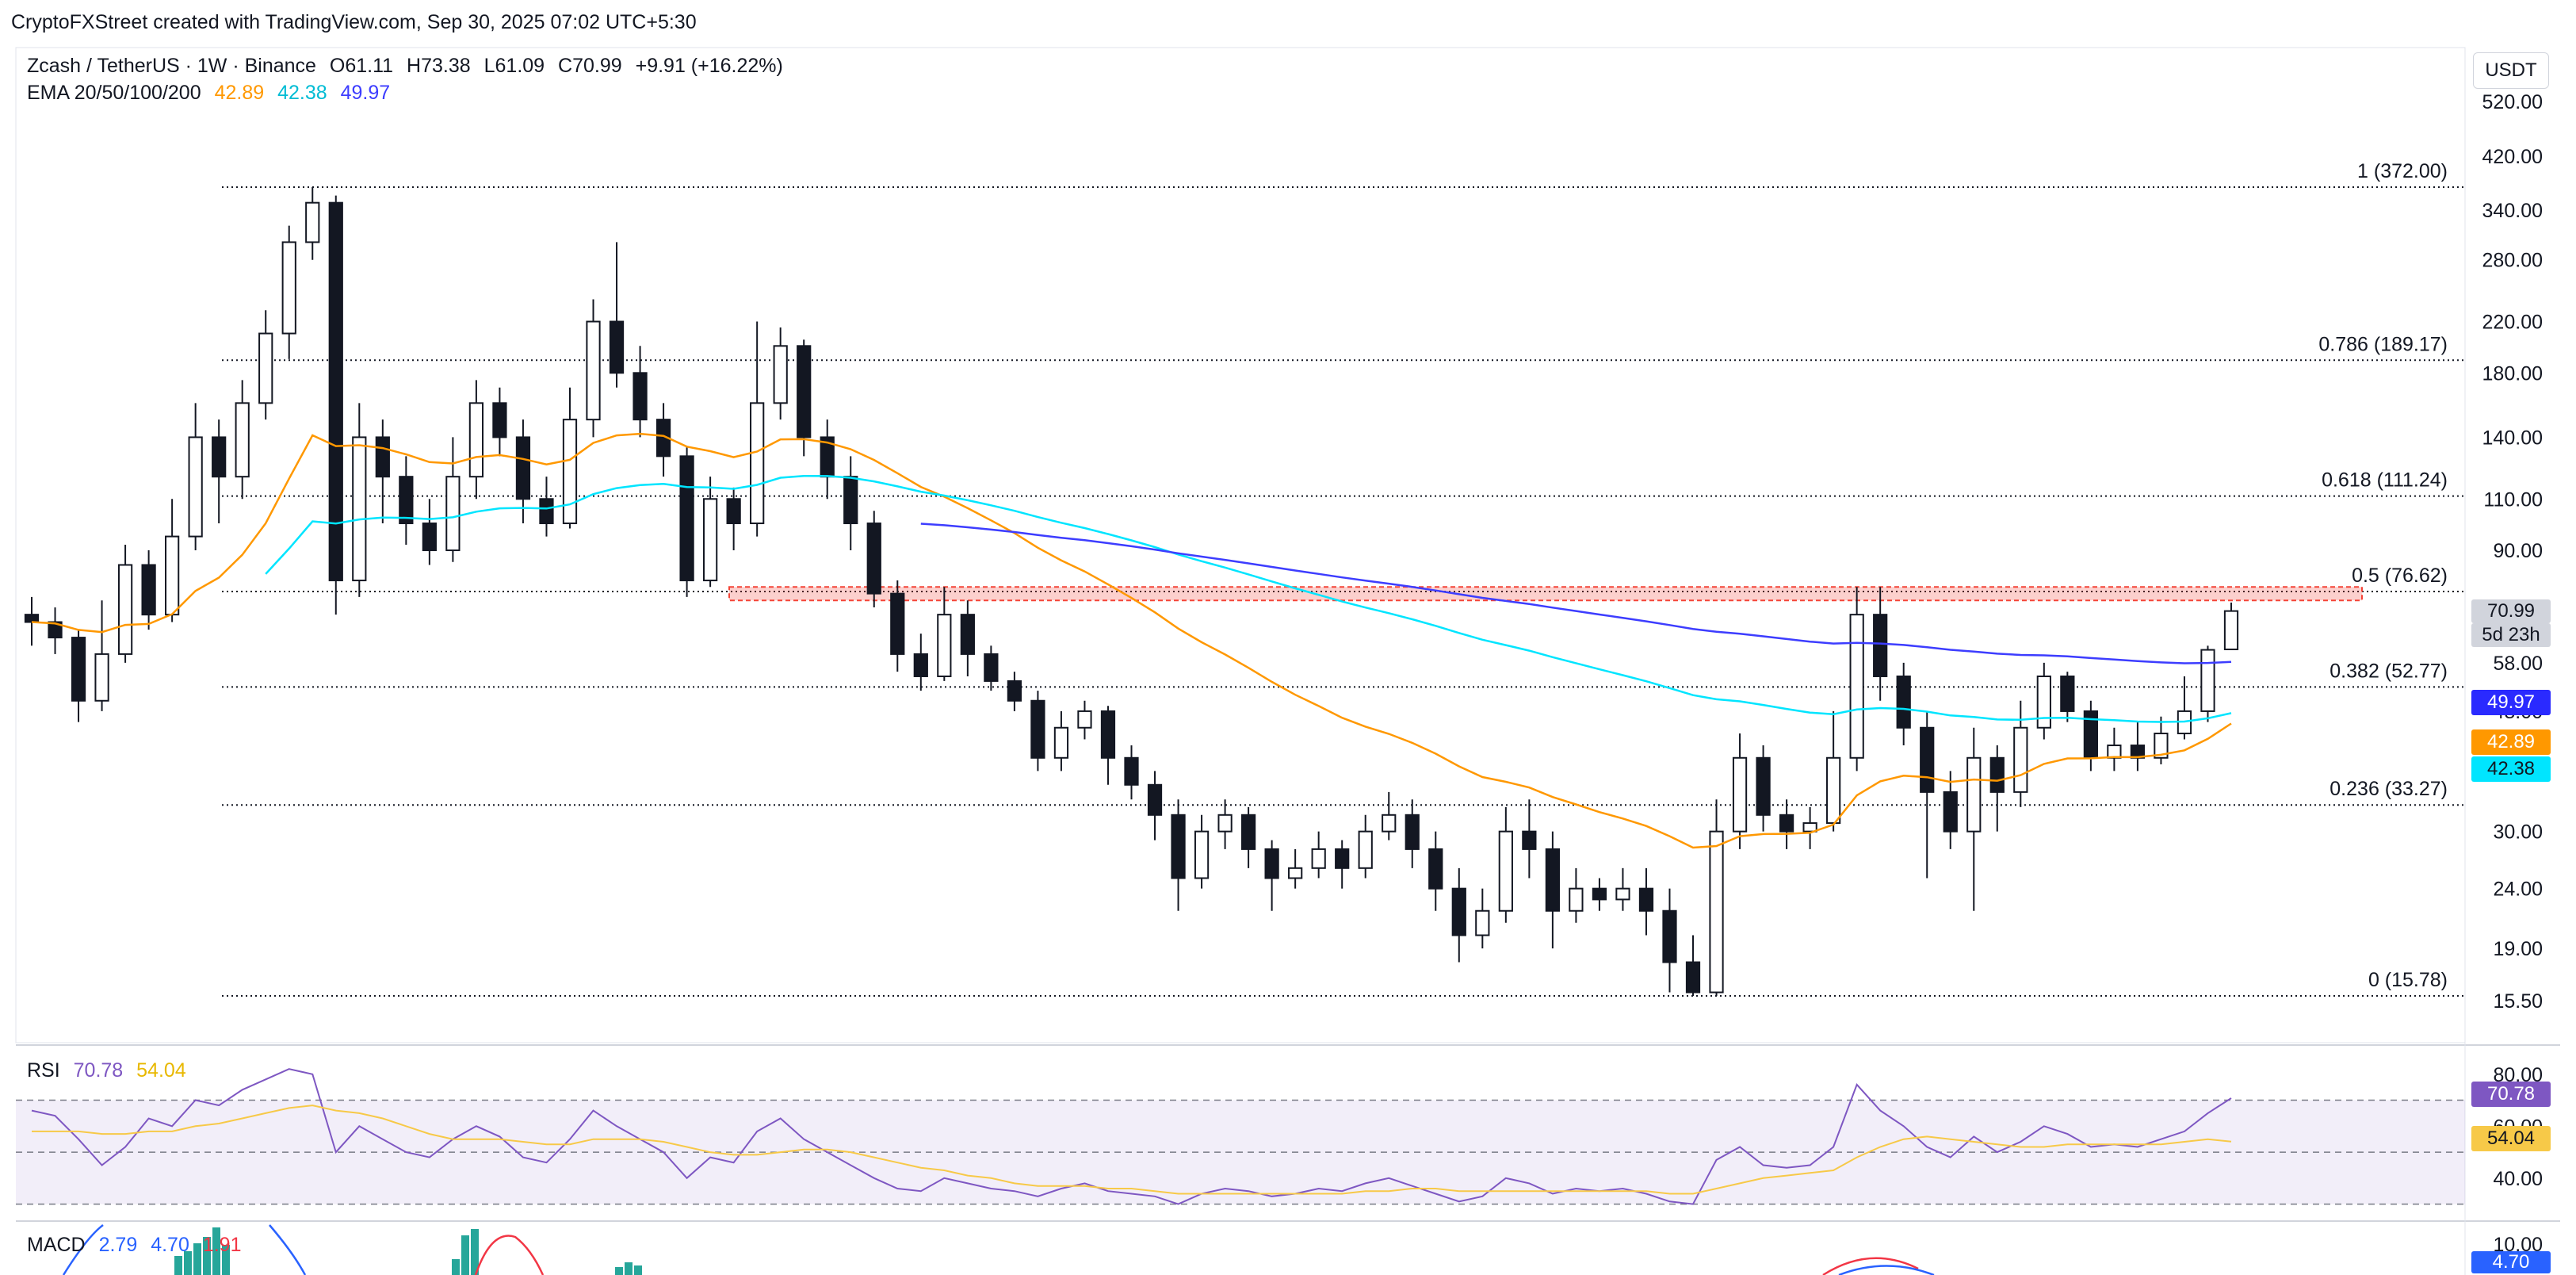 Image resolution: width=2576 pixels, height=1275 pixels. I want to click on rsi-legend: RSI 70.78 54.04, so click(110, 1070).